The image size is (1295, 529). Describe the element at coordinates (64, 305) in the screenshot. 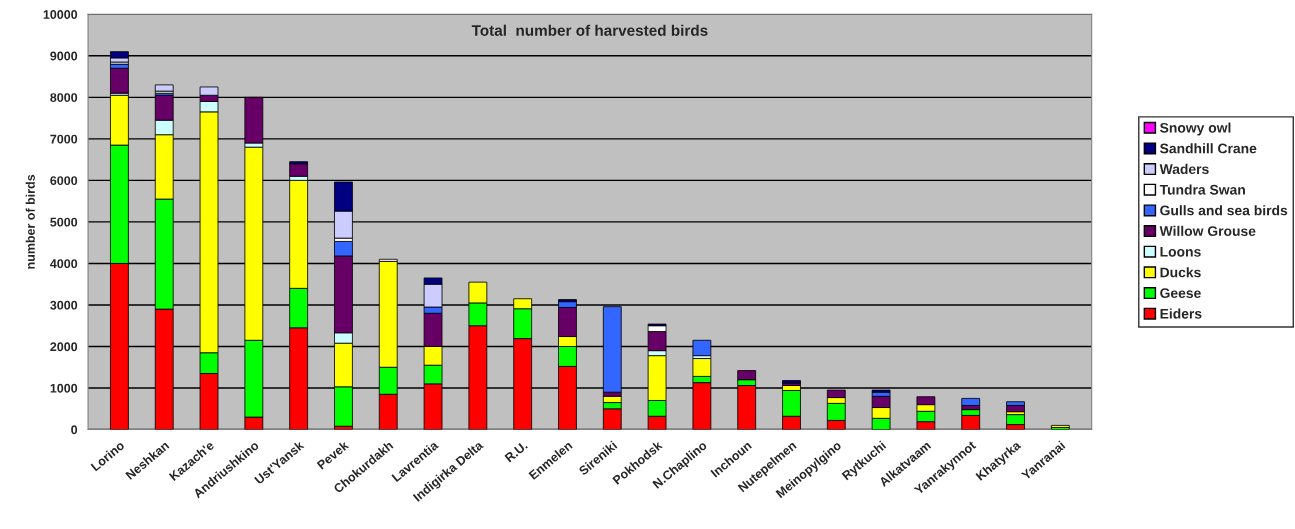

I see `y-tick-label: 3000` at that location.